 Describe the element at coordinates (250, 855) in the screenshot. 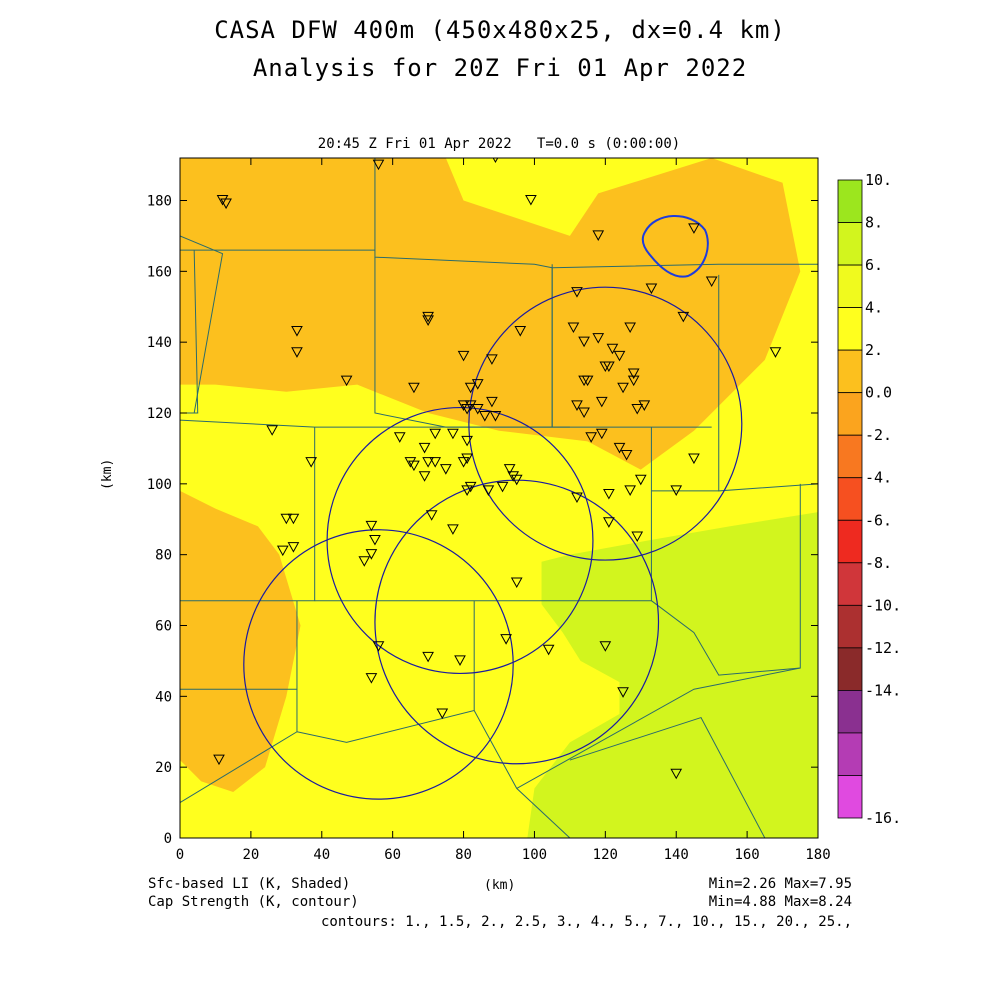

I see `x-tick-label: 20` at that location.